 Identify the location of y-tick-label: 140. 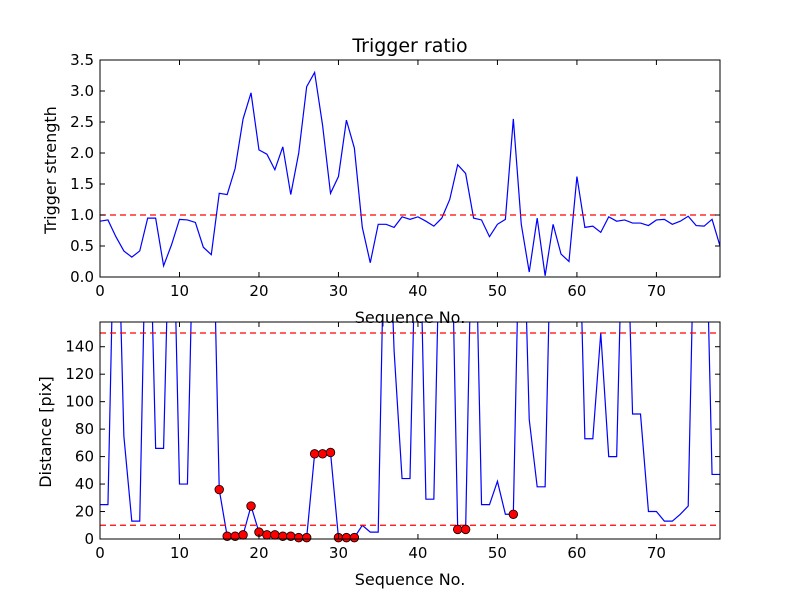
(79, 347).